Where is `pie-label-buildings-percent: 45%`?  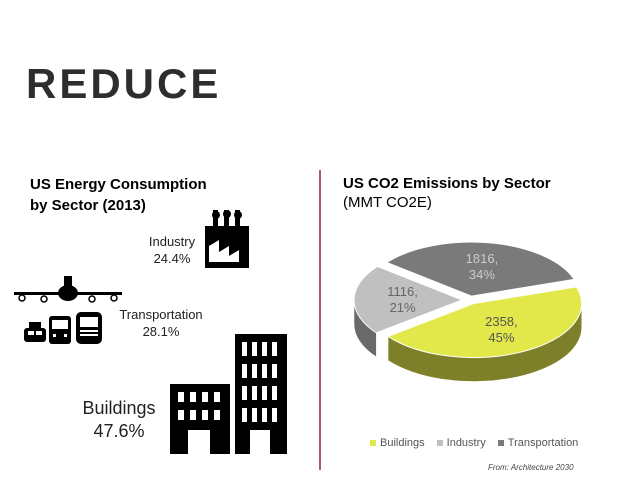 pie-label-buildings-percent: 45% is located at coordinates (501, 337).